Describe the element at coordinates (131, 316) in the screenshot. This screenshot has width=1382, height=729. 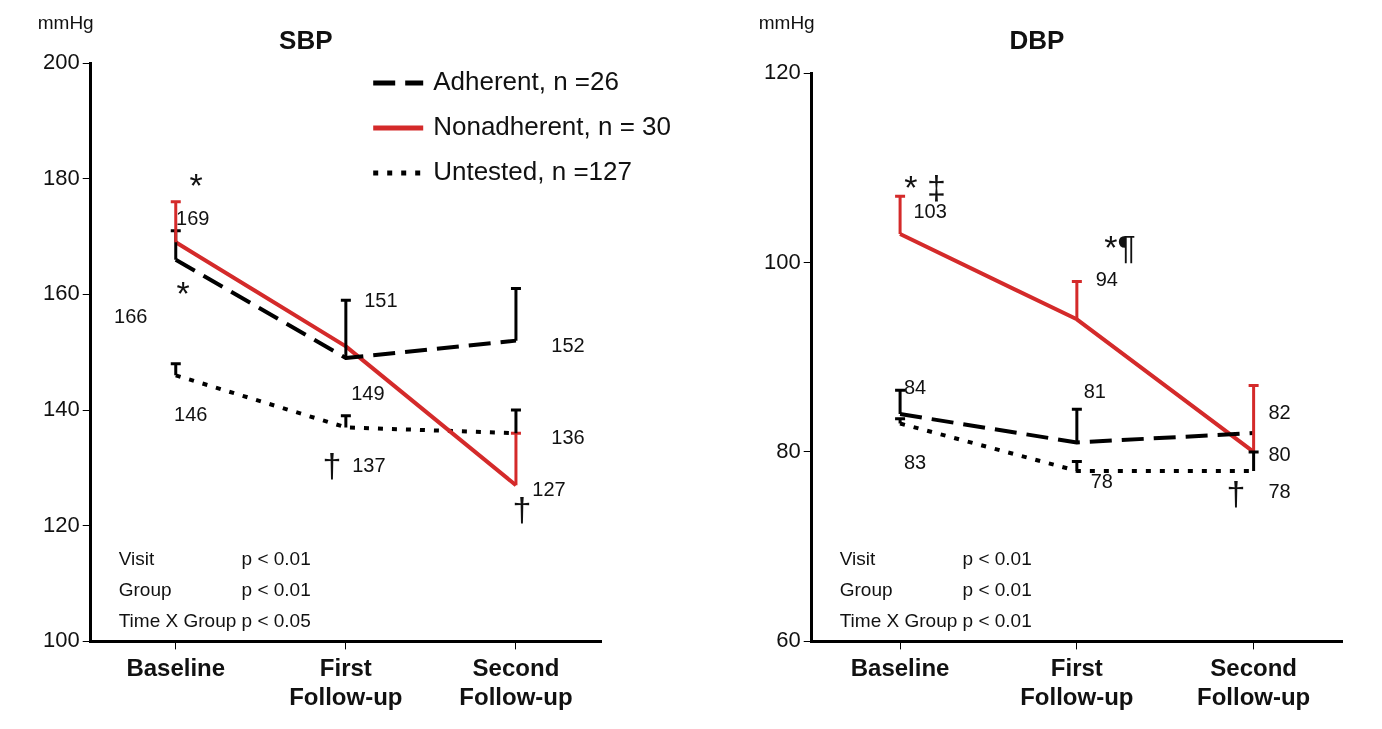
I see `data-label: 166` at that location.